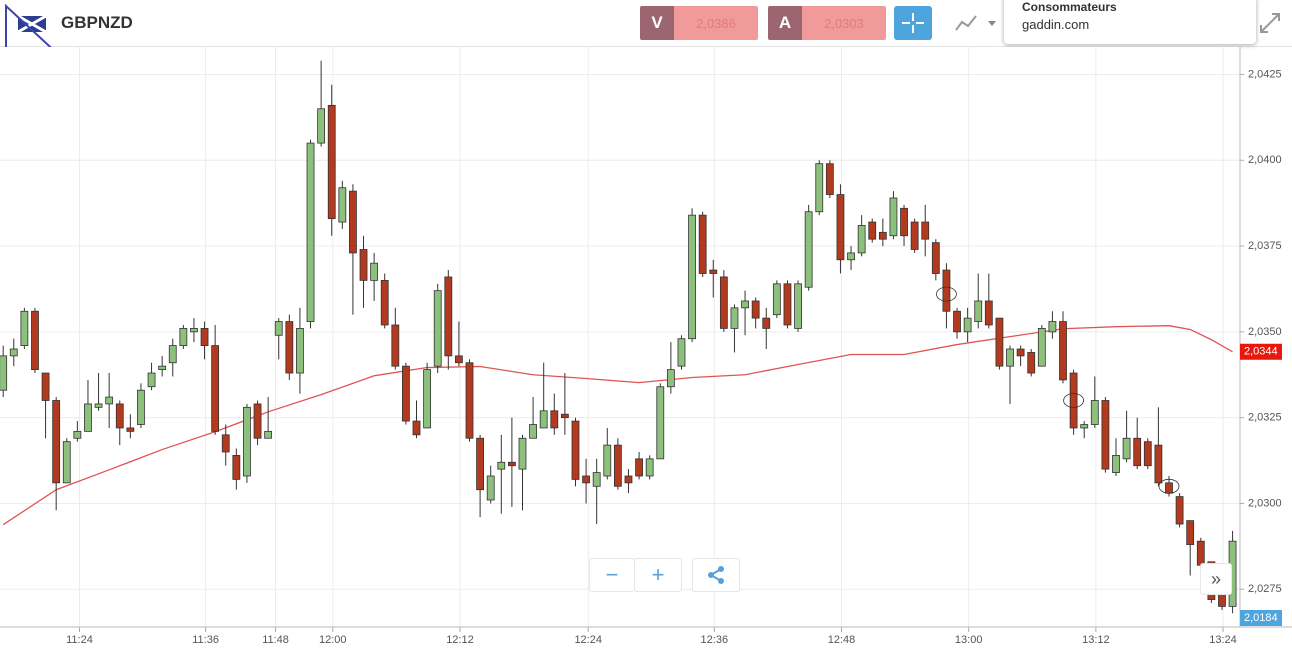 This screenshot has height=656, width=1292. What do you see at coordinates (969, 640) in the screenshot?
I see `x-tick-label: 13:00` at bounding box center [969, 640].